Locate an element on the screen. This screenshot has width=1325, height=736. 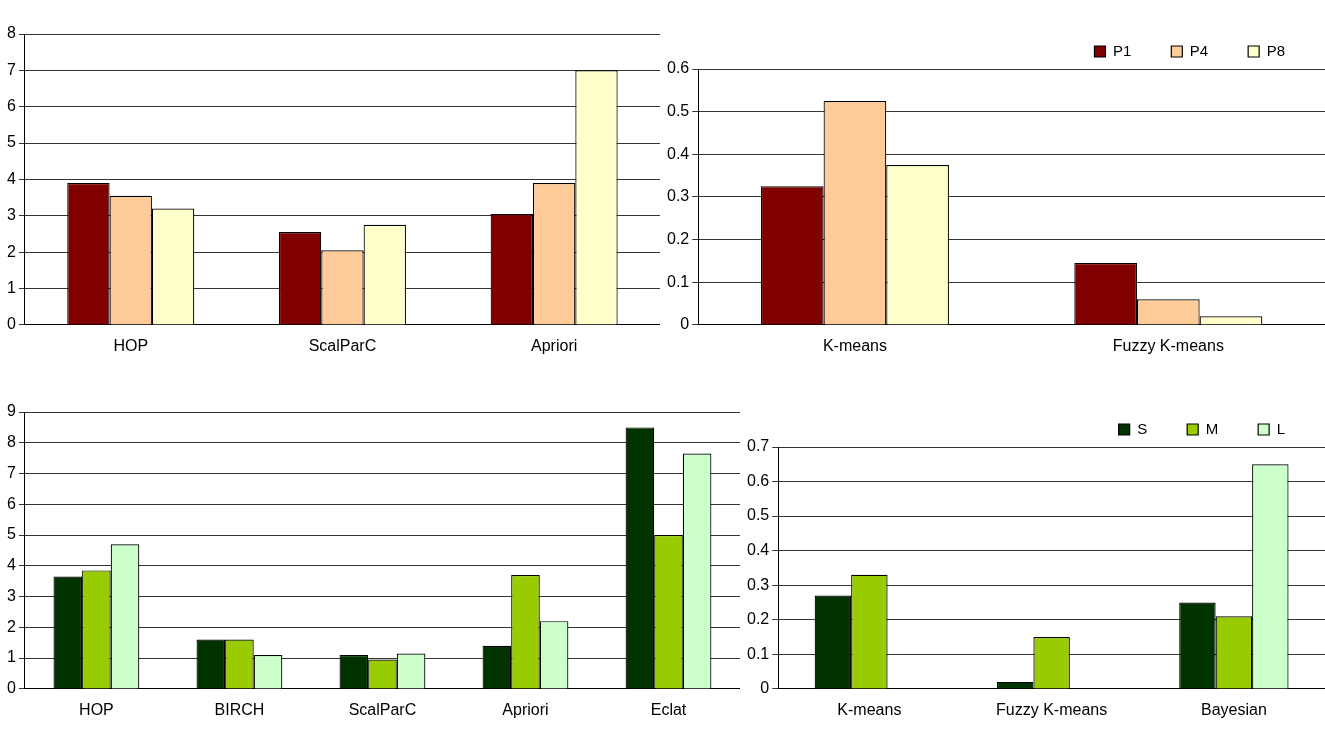
x-tick-label: Eclat is located at coordinates (668, 709).